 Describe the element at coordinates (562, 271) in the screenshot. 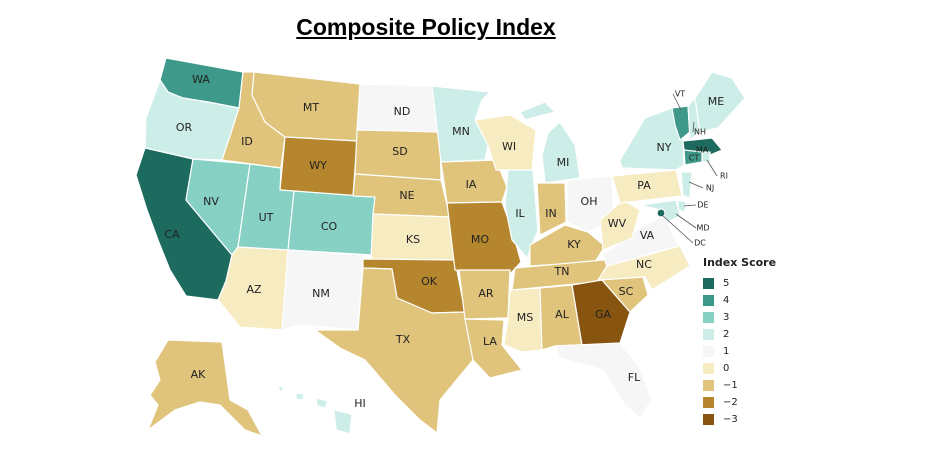

I see `label-TN: TN` at that location.